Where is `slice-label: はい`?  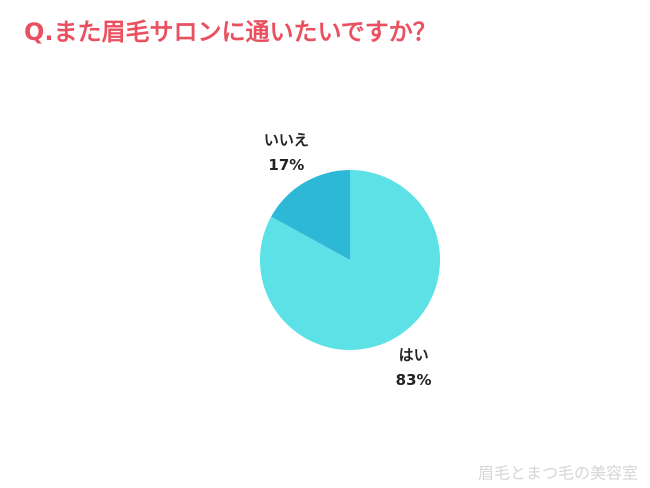 slice-label: はい is located at coordinates (414, 355).